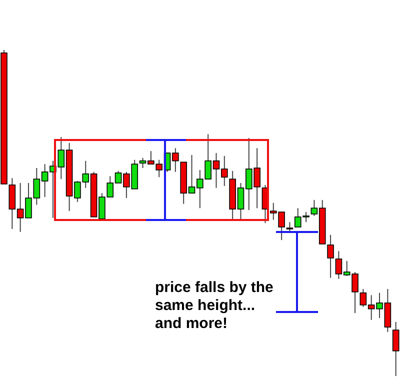 This screenshot has height=384, width=400. What do you see at coordinates (214, 306) in the screenshot?
I see `annotation: price falls by the same height... and more!` at bounding box center [214, 306].